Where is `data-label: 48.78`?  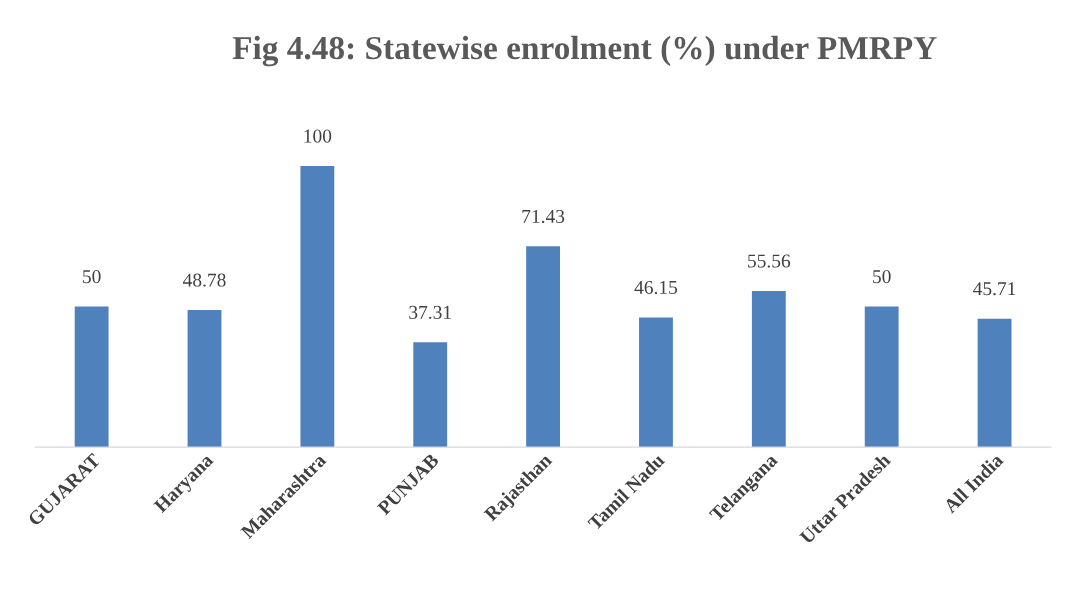
data-label: 48.78 is located at coordinates (204, 280).